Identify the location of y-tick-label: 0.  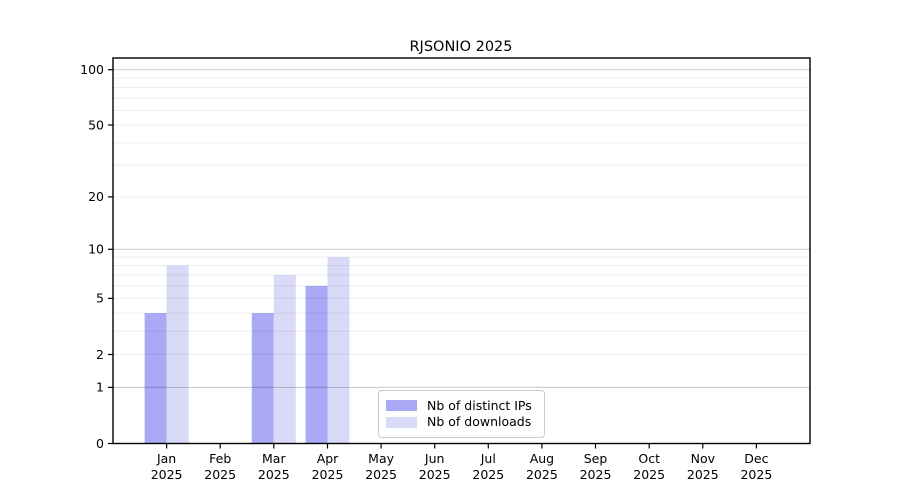
(100, 443).